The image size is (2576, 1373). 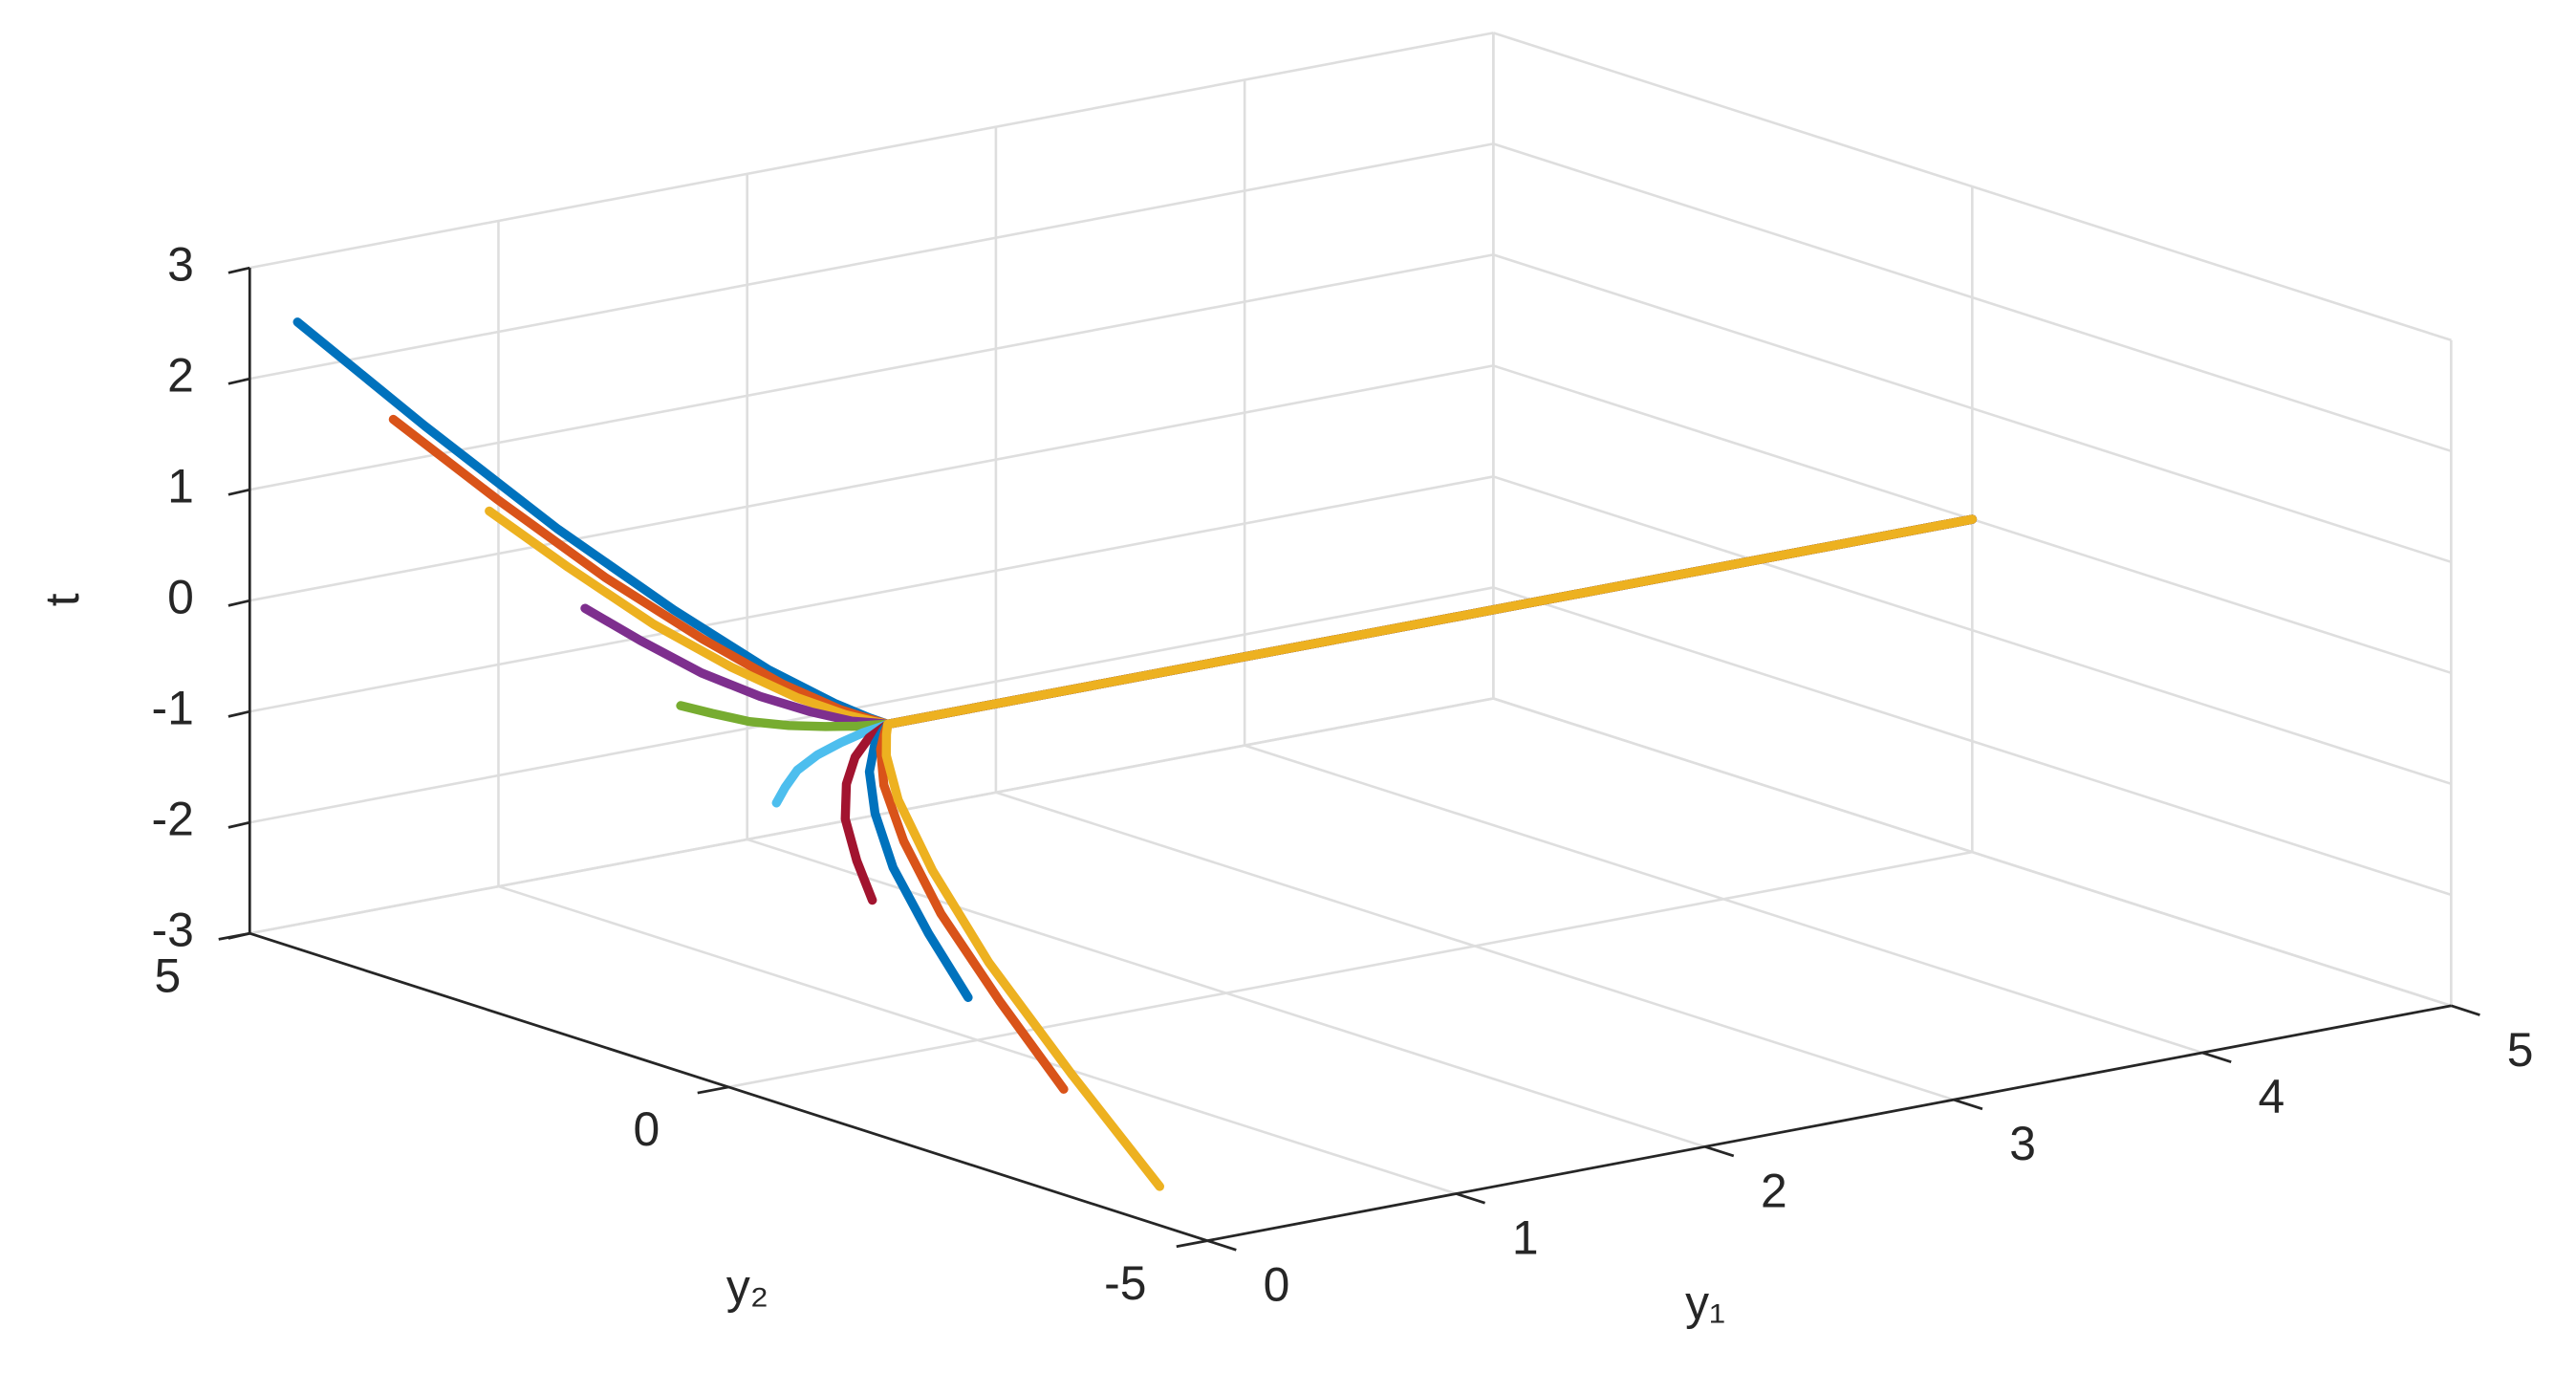 What do you see at coordinates (1829, 1123) in the screenshot?
I see `axis-line` at bounding box center [1829, 1123].